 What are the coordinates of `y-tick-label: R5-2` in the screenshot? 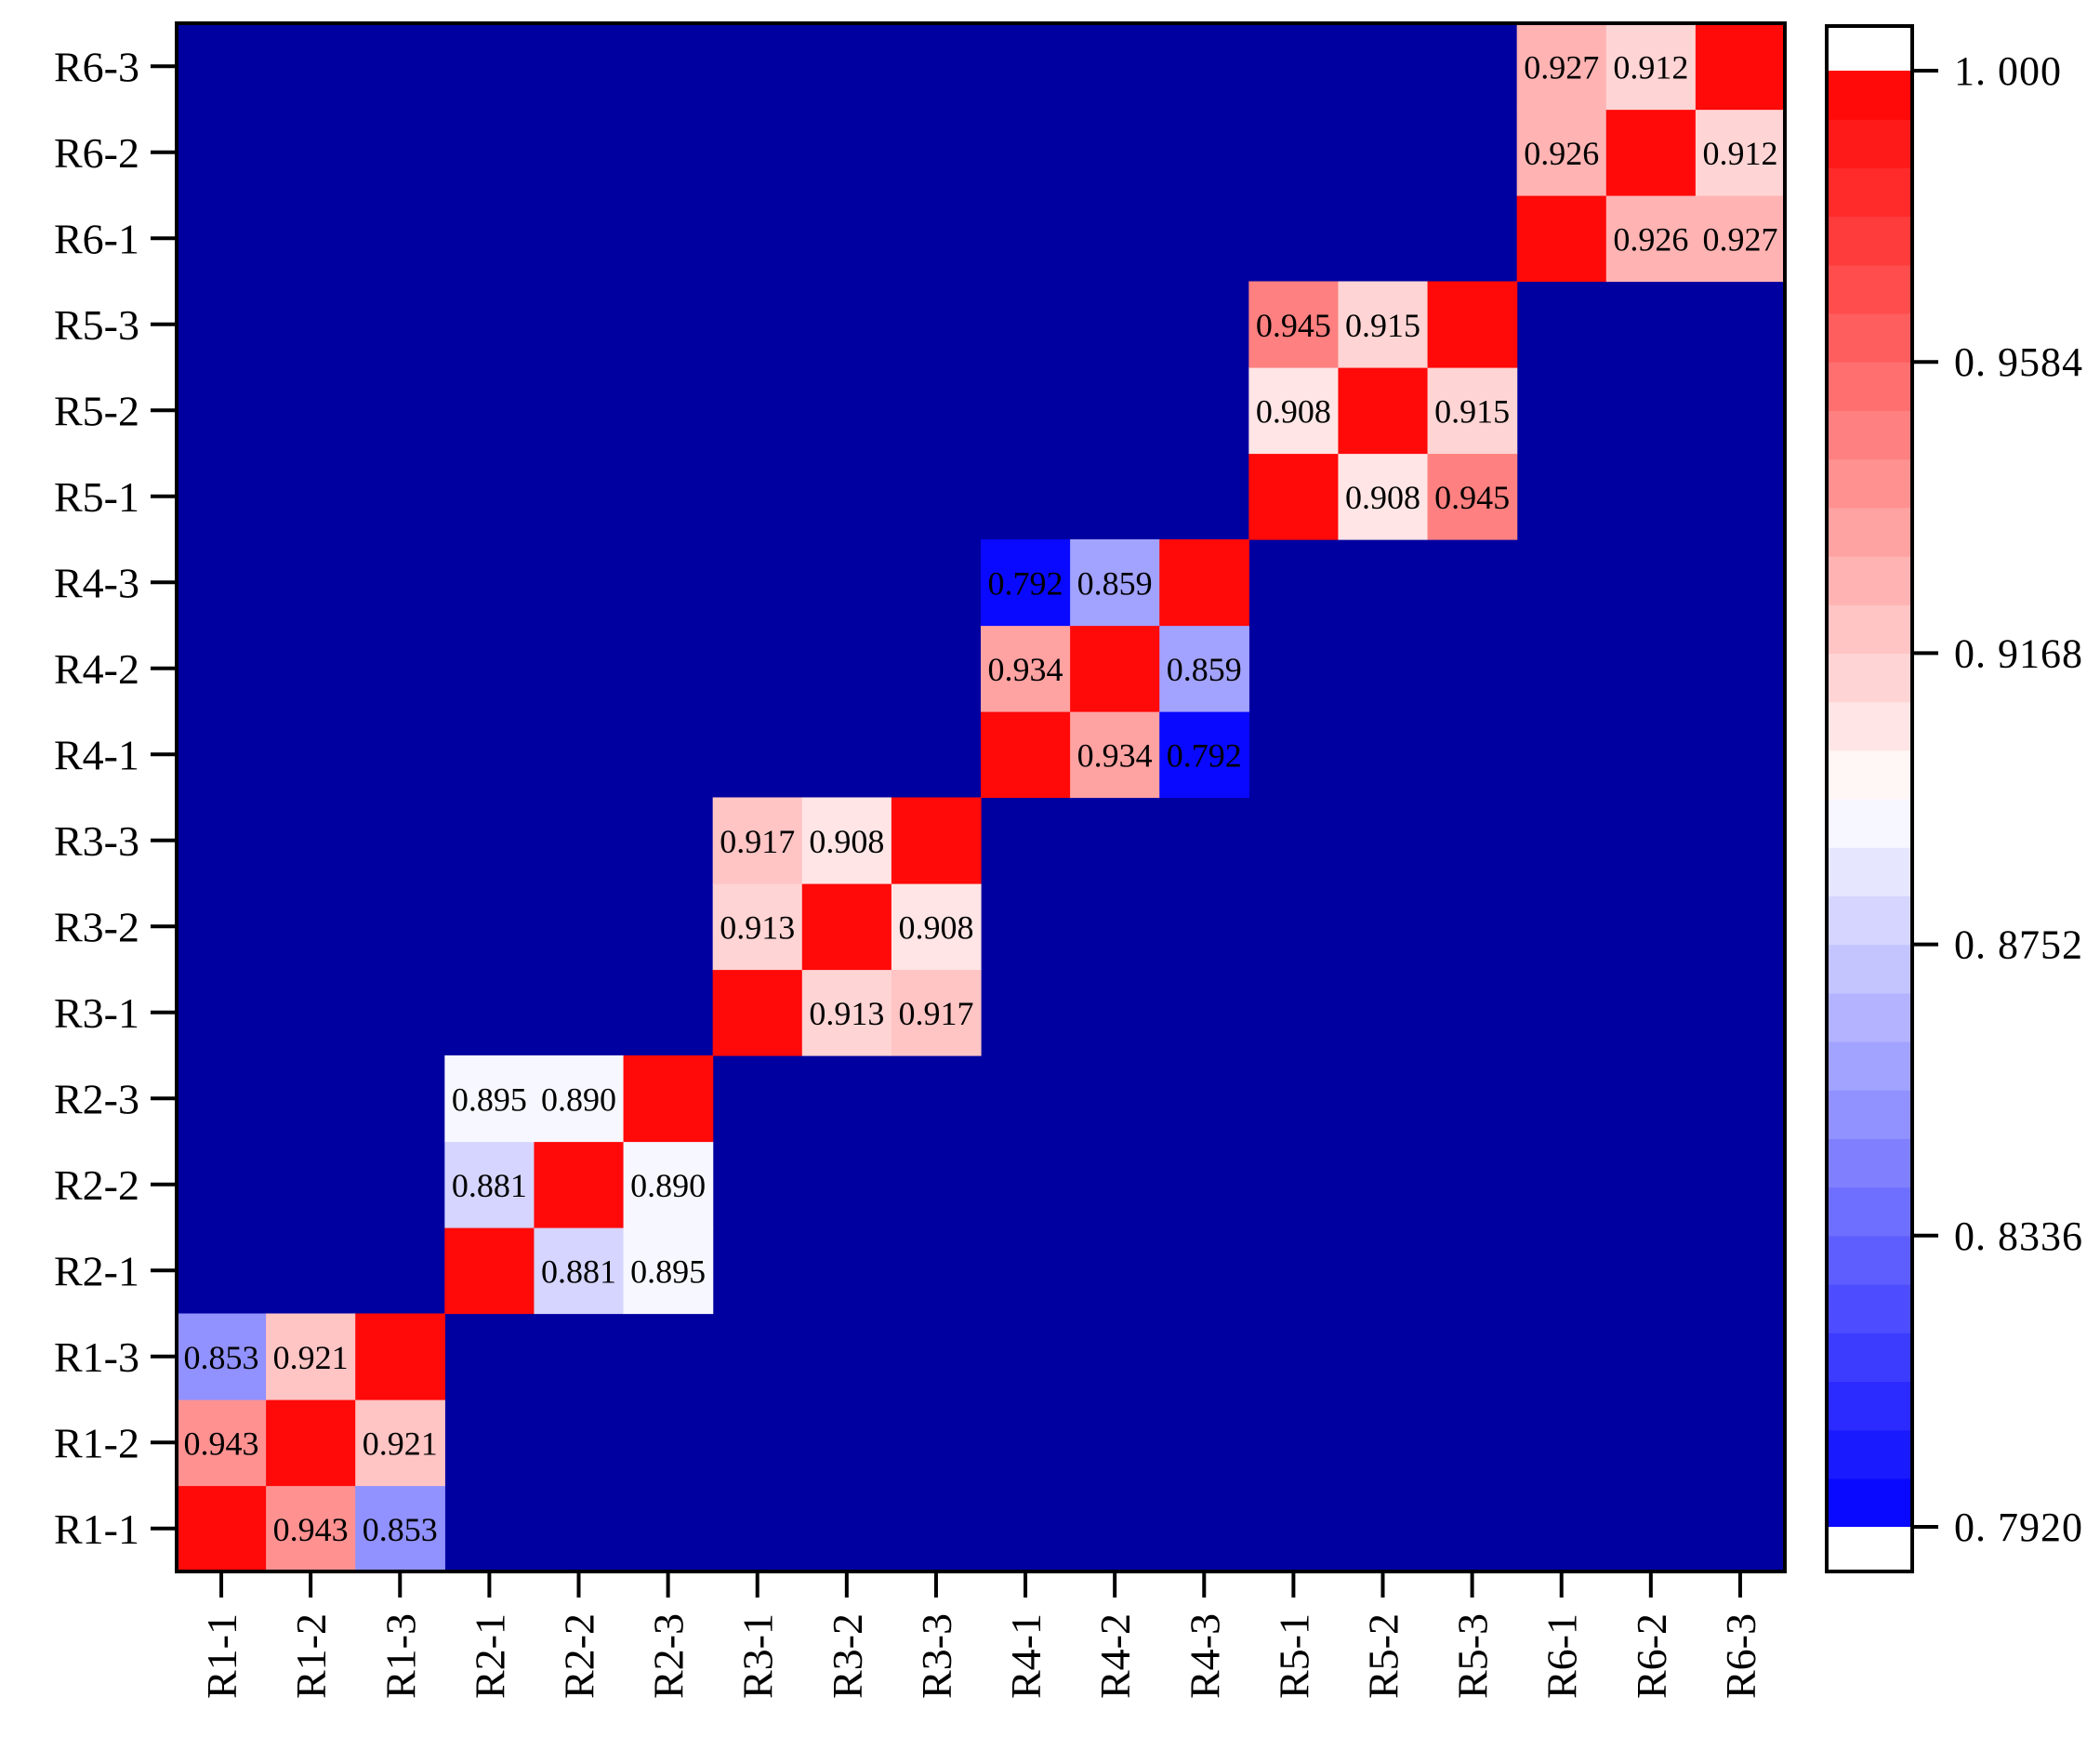 It's located at (96, 410).